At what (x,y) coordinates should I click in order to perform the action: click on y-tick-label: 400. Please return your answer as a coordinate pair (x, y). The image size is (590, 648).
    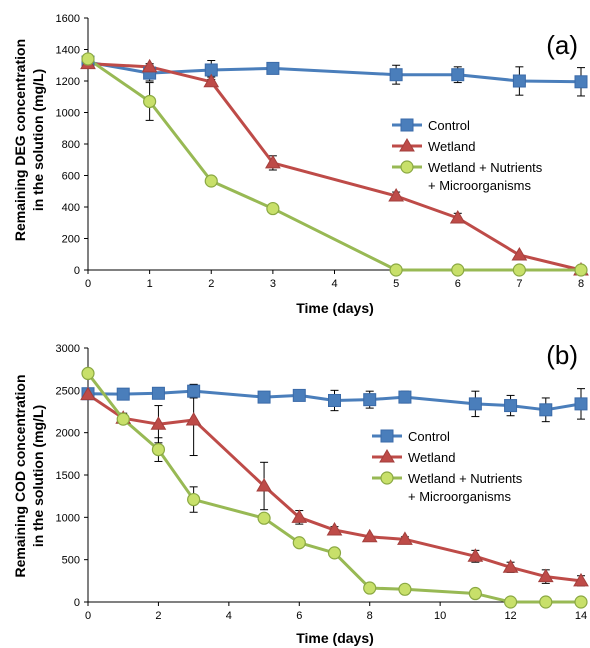
    Looking at the image, I should click on (71, 208).